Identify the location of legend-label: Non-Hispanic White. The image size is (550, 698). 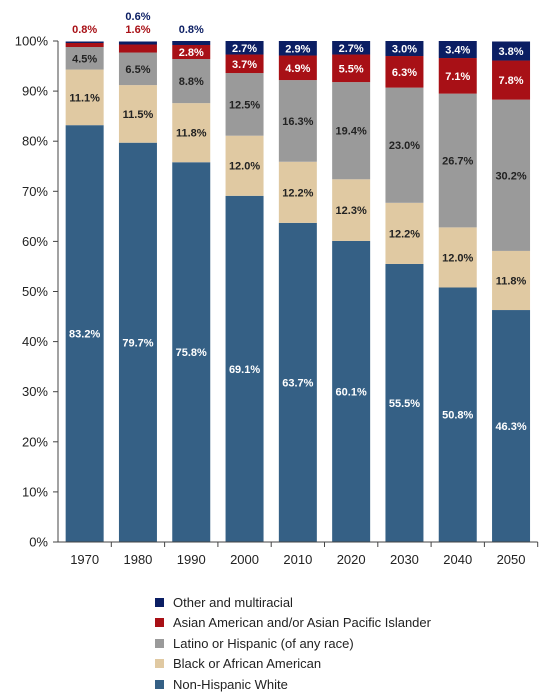
(230, 684).